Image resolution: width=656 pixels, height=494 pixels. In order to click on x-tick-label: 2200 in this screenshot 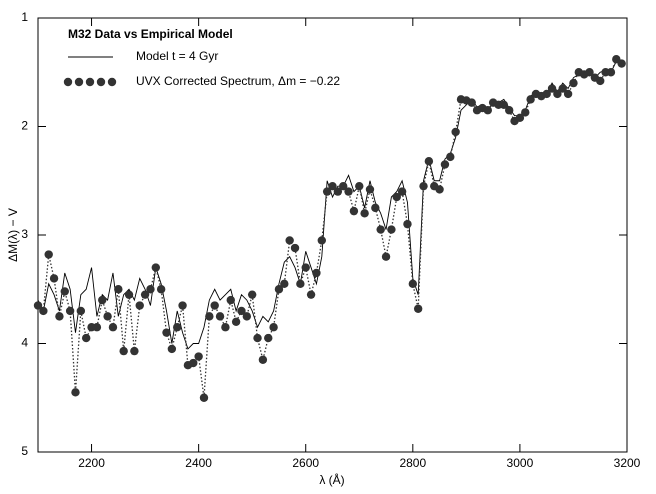, I will do `click(91, 463)`.